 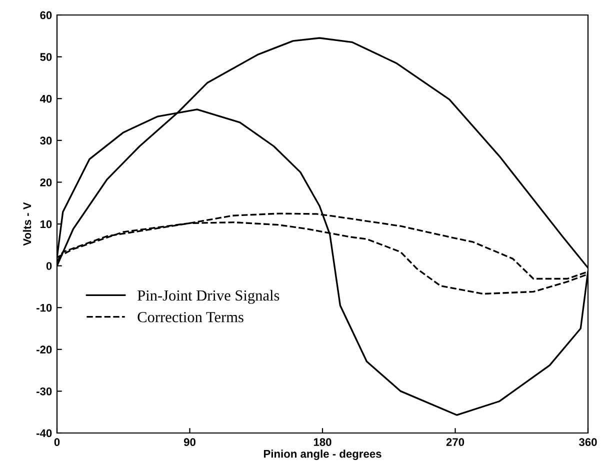 I want to click on legend-label: Correction Terms, so click(x=191, y=317).